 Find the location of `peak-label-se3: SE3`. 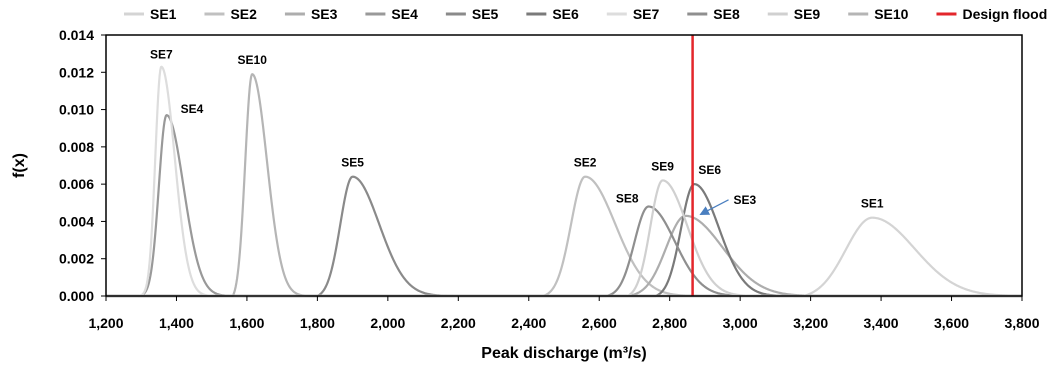

peak-label-se3: SE3 is located at coordinates (745, 200).